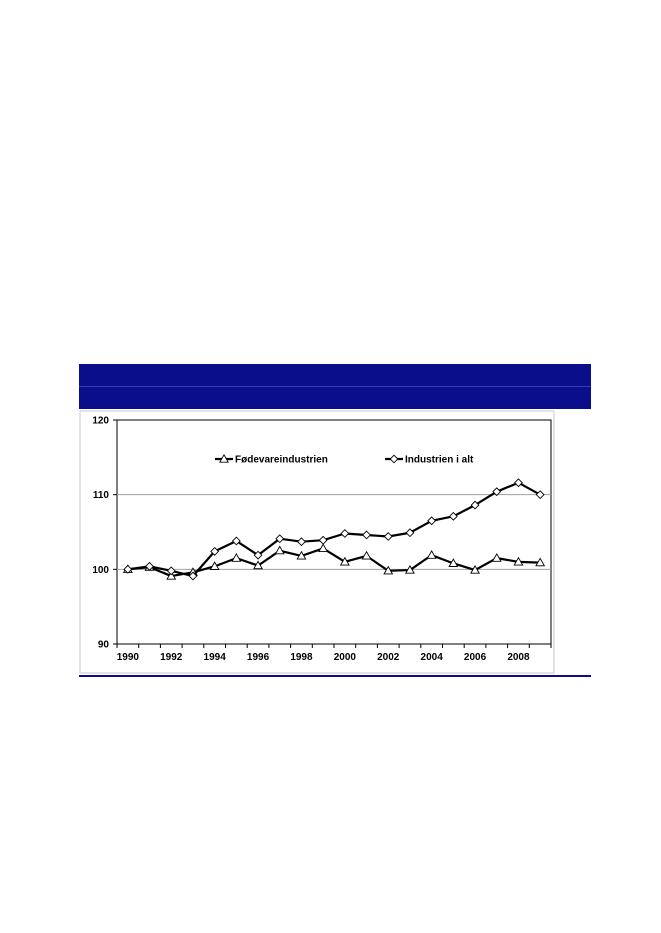  I want to click on header-divider, so click(335, 386).